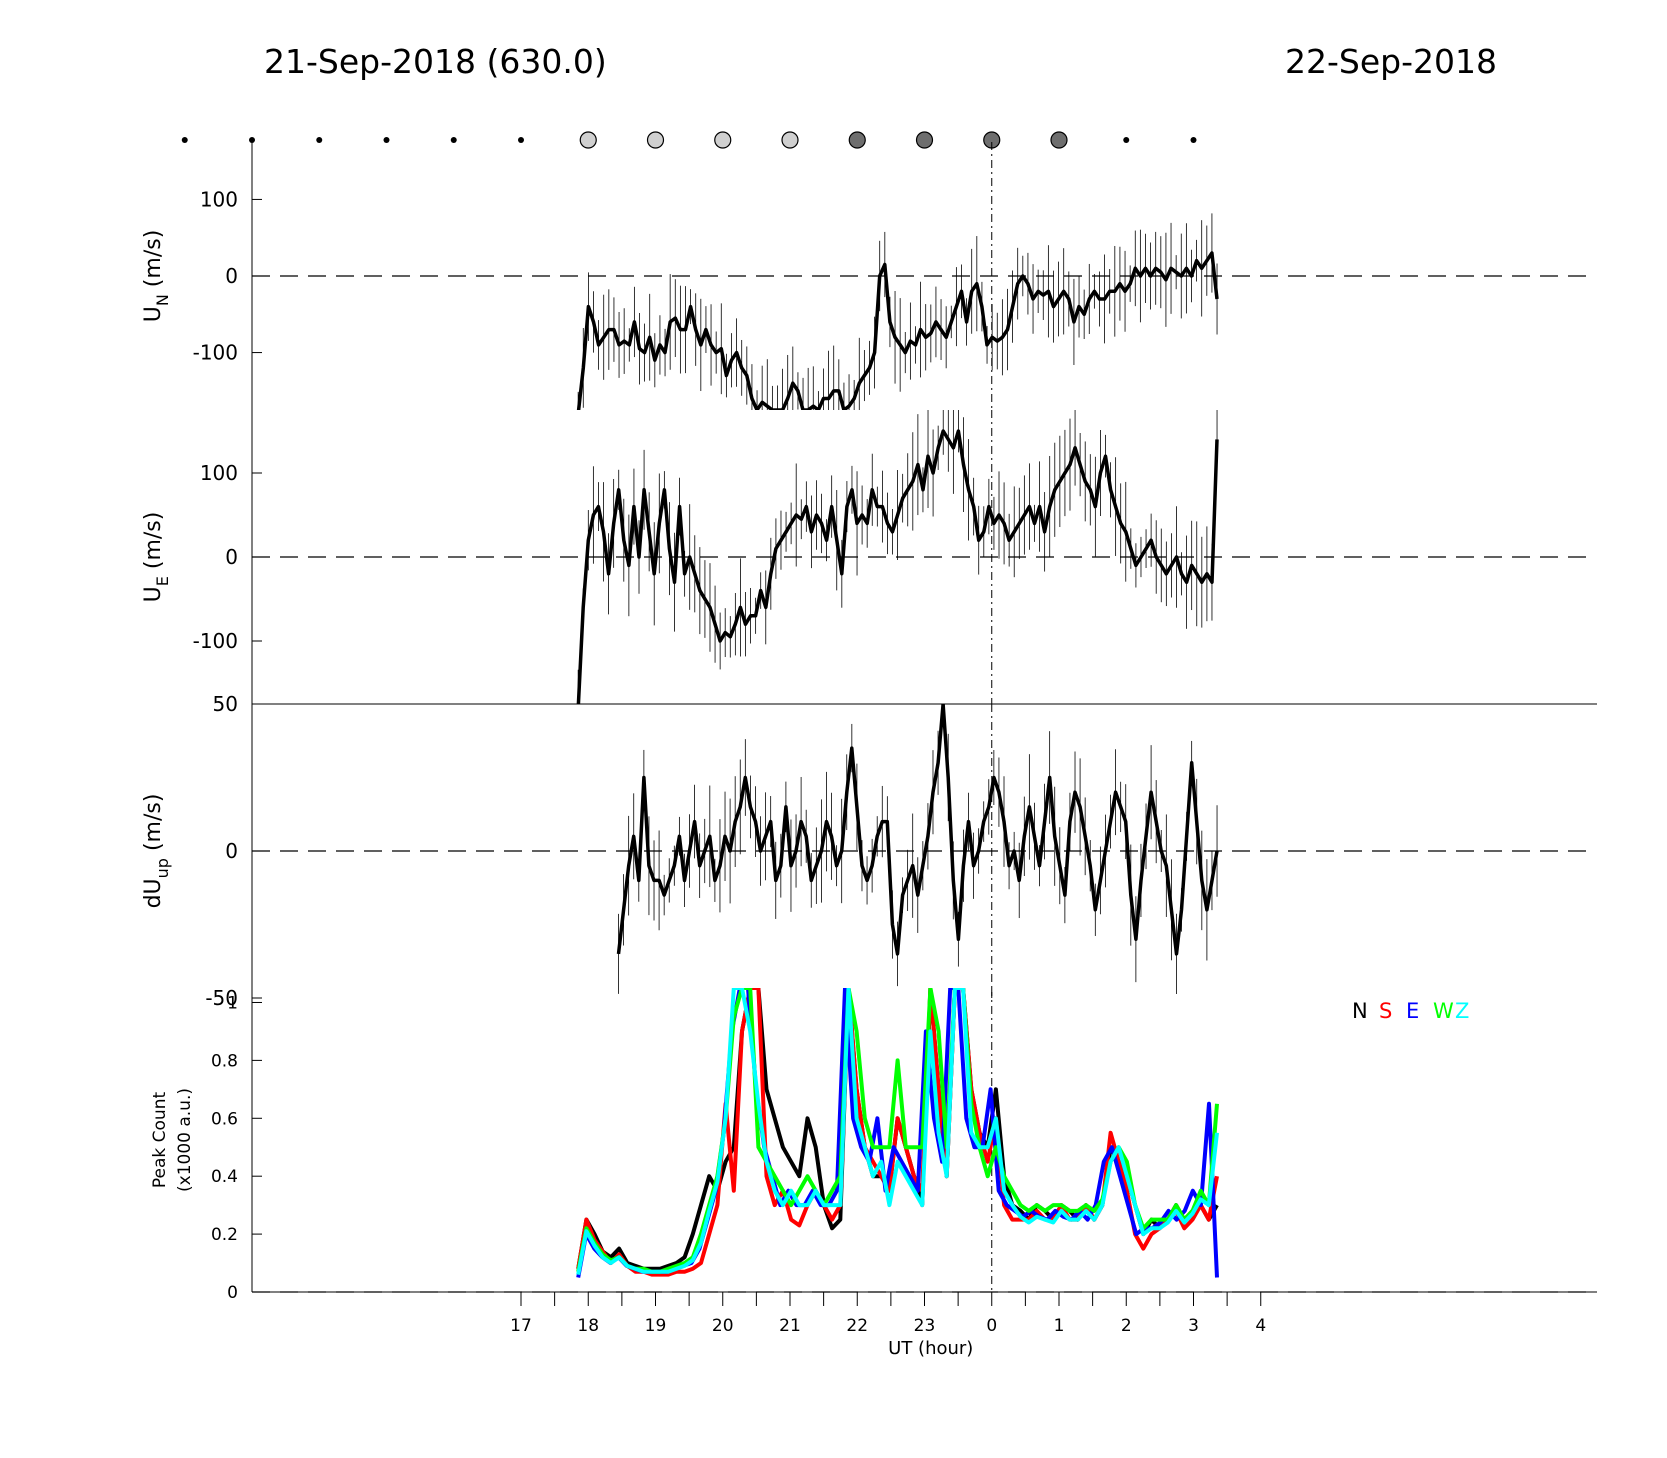  What do you see at coordinates (656, 1326) in the screenshot?
I see `x-tick-label: 19` at bounding box center [656, 1326].